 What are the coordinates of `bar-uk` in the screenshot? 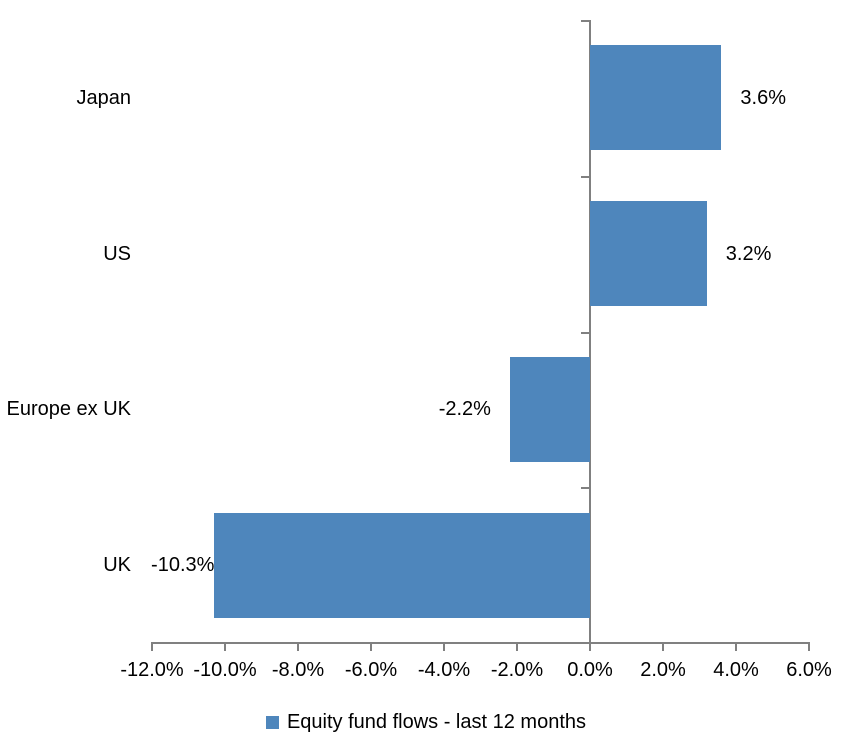 It's located at (402, 565).